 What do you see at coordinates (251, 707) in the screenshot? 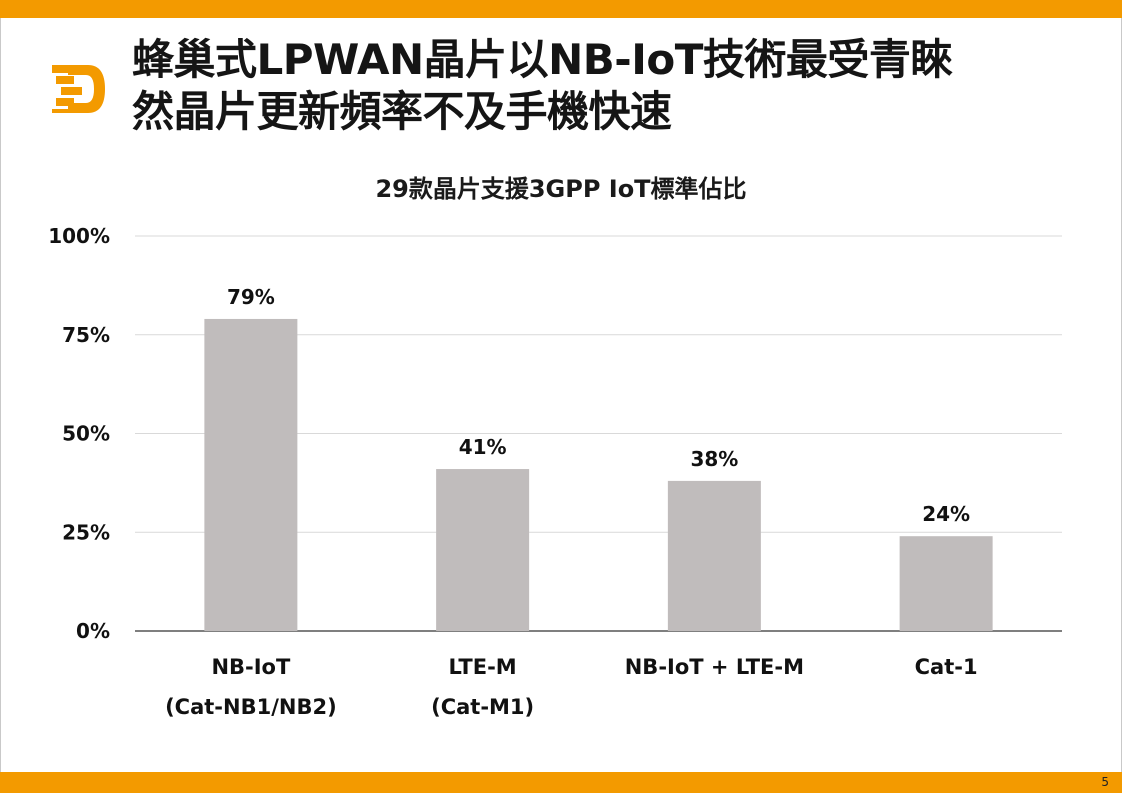
I see `x-tick-label: (Cat-NB1/NB2)` at bounding box center [251, 707].